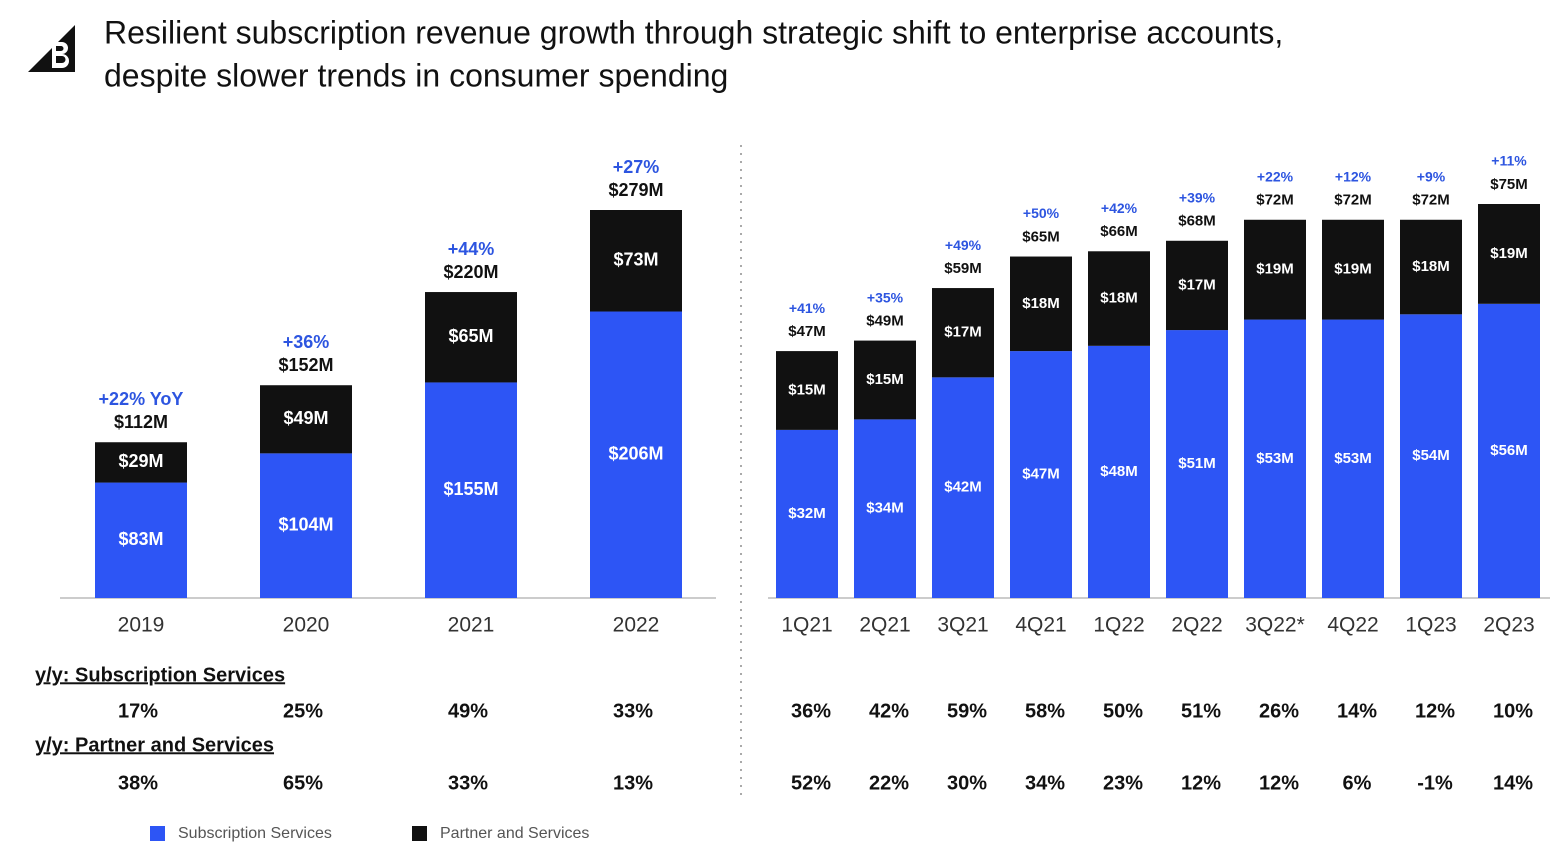 The height and width of the screenshot is (854, 1564). I want to click on total-label: $75M, so click(1509, 184).